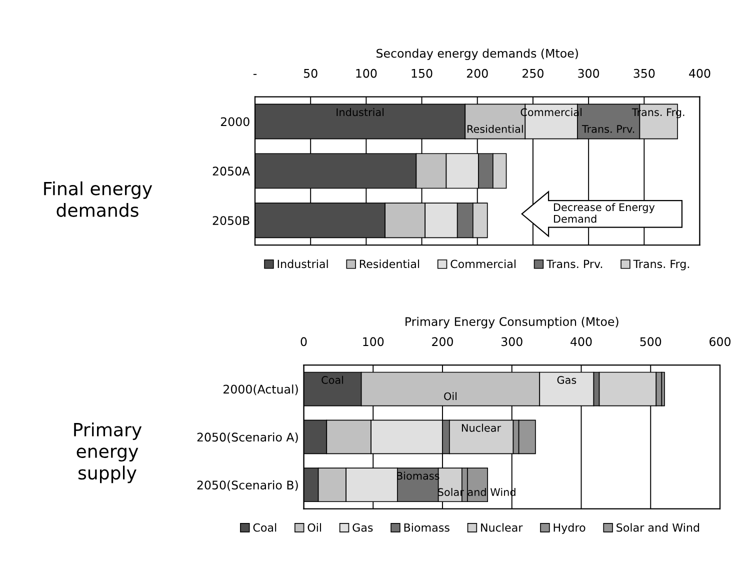  I want to click on x-tick-label: 50, so click(311, 73).